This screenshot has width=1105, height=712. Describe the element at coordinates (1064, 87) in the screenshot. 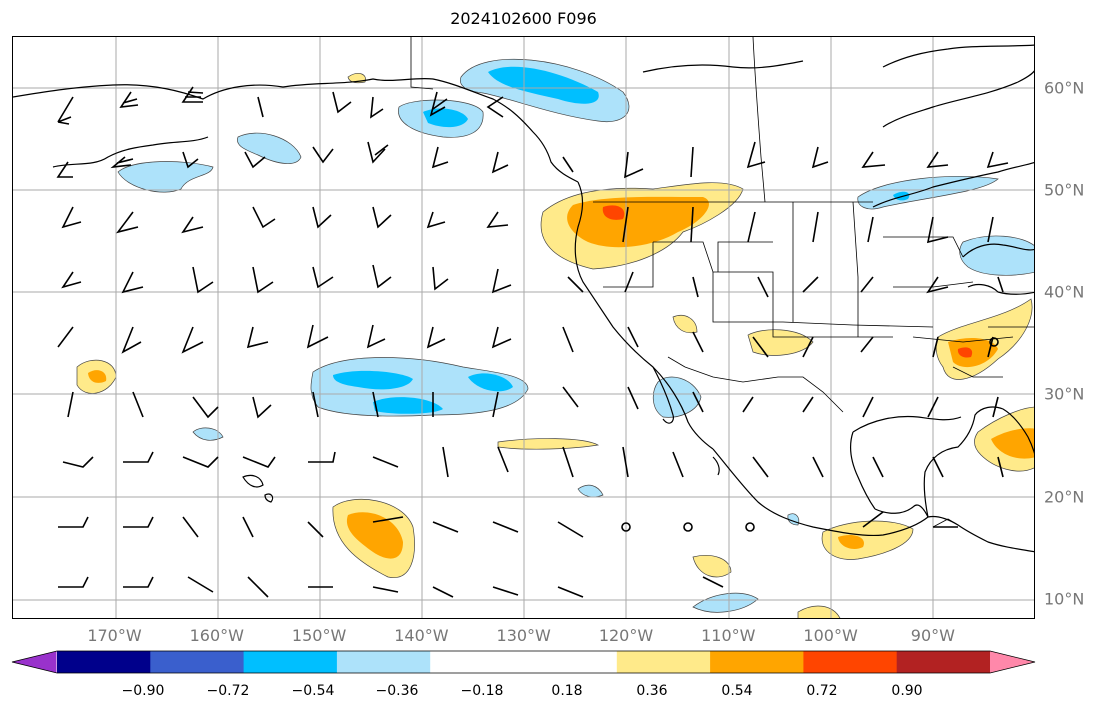

I see `latitude-label: 60°N` at that location.